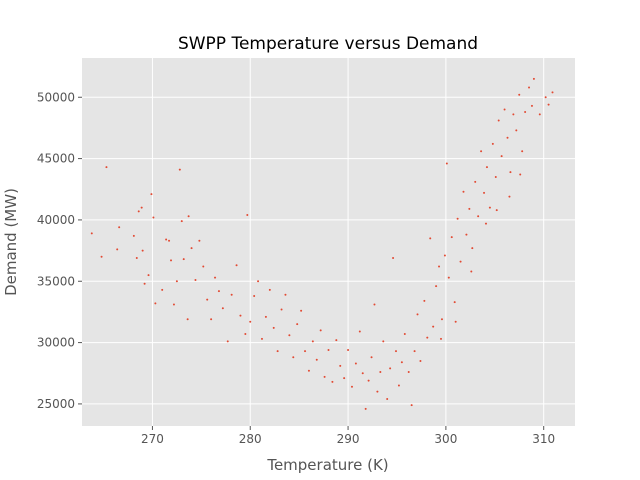 The width and height of the screenshot is (640, 480). Describe the element at coordinates (11, 242) in the screenshot. I see `y-axis-label: Demand (MW)` at that location.